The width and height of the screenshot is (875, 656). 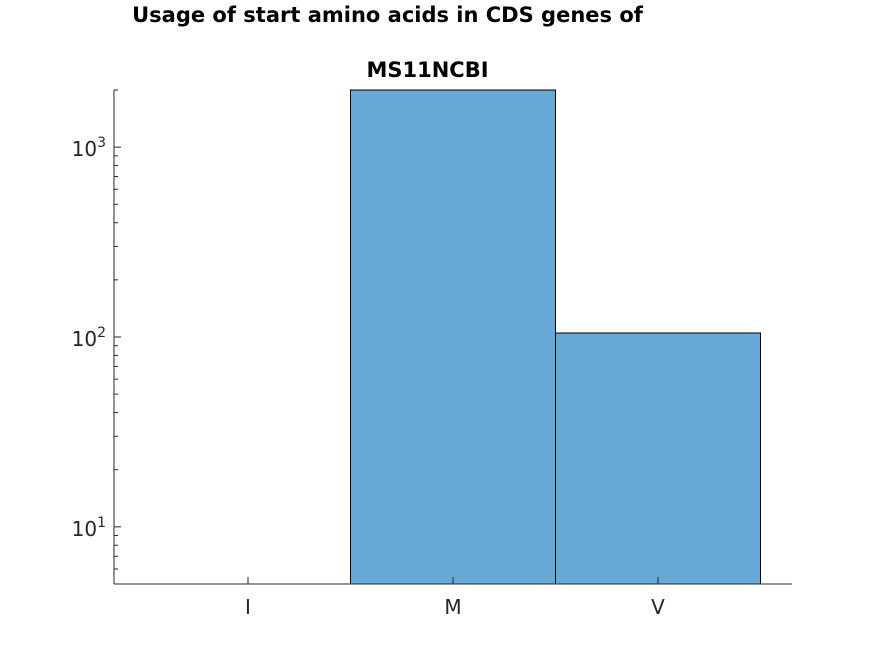 What do you see at coordinates (89, 338) in the screenshot?
I see `y-tick-label: 10²` at bounding box center [89, 338].